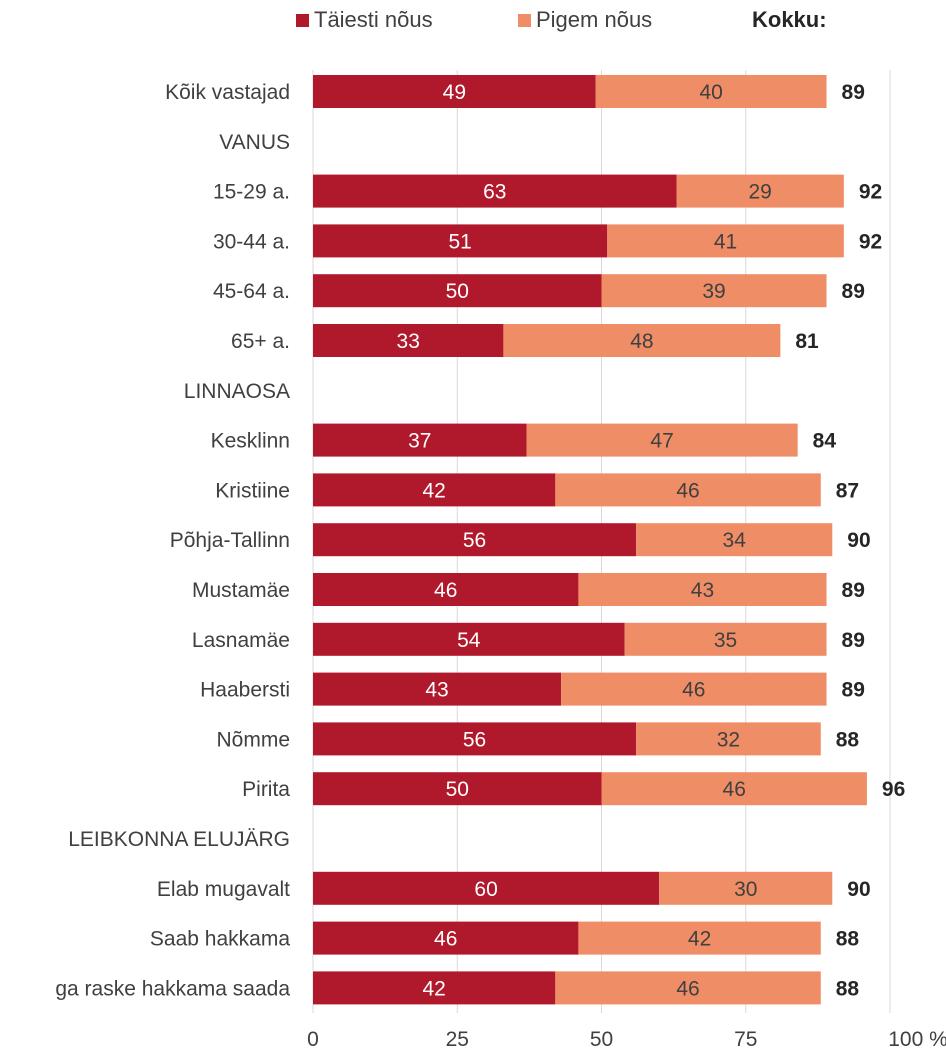 The image size is (946, 1053). I want to click on category-label: Elab mugavalt, so click(223, 889).